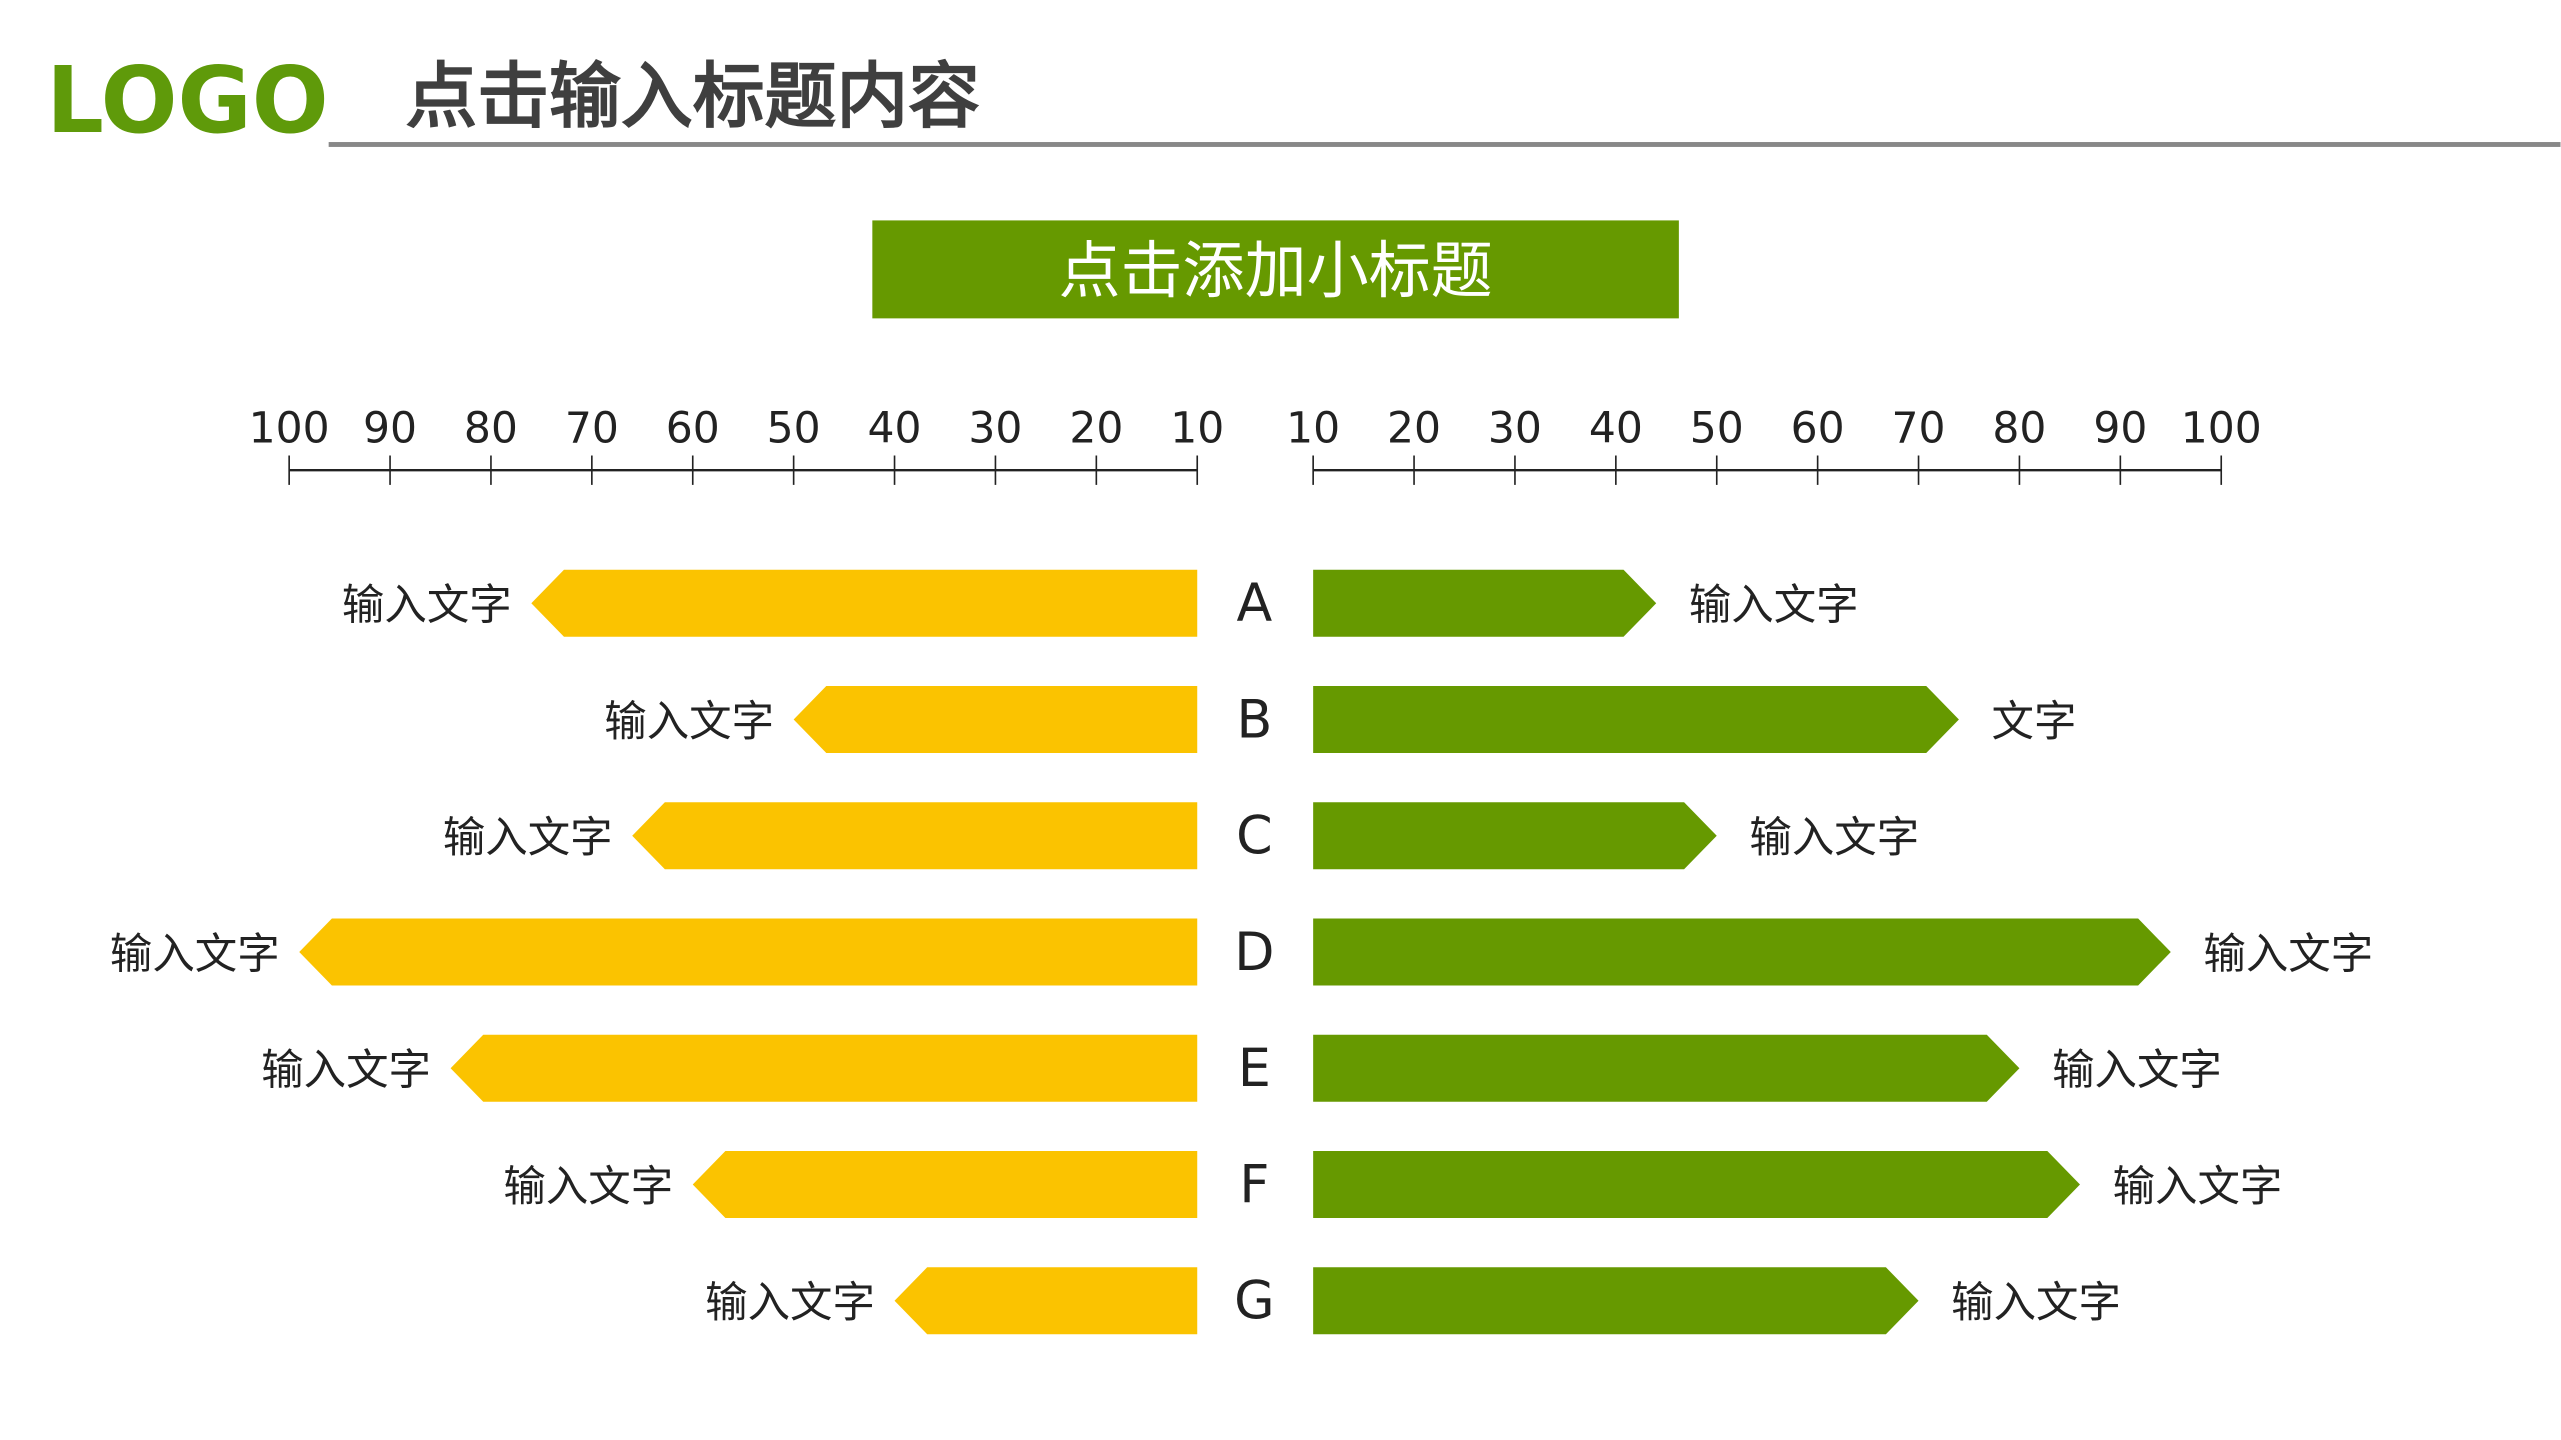 The image size is (2561, 1440). I want to click on category-label: G, so click(1254, 1302).